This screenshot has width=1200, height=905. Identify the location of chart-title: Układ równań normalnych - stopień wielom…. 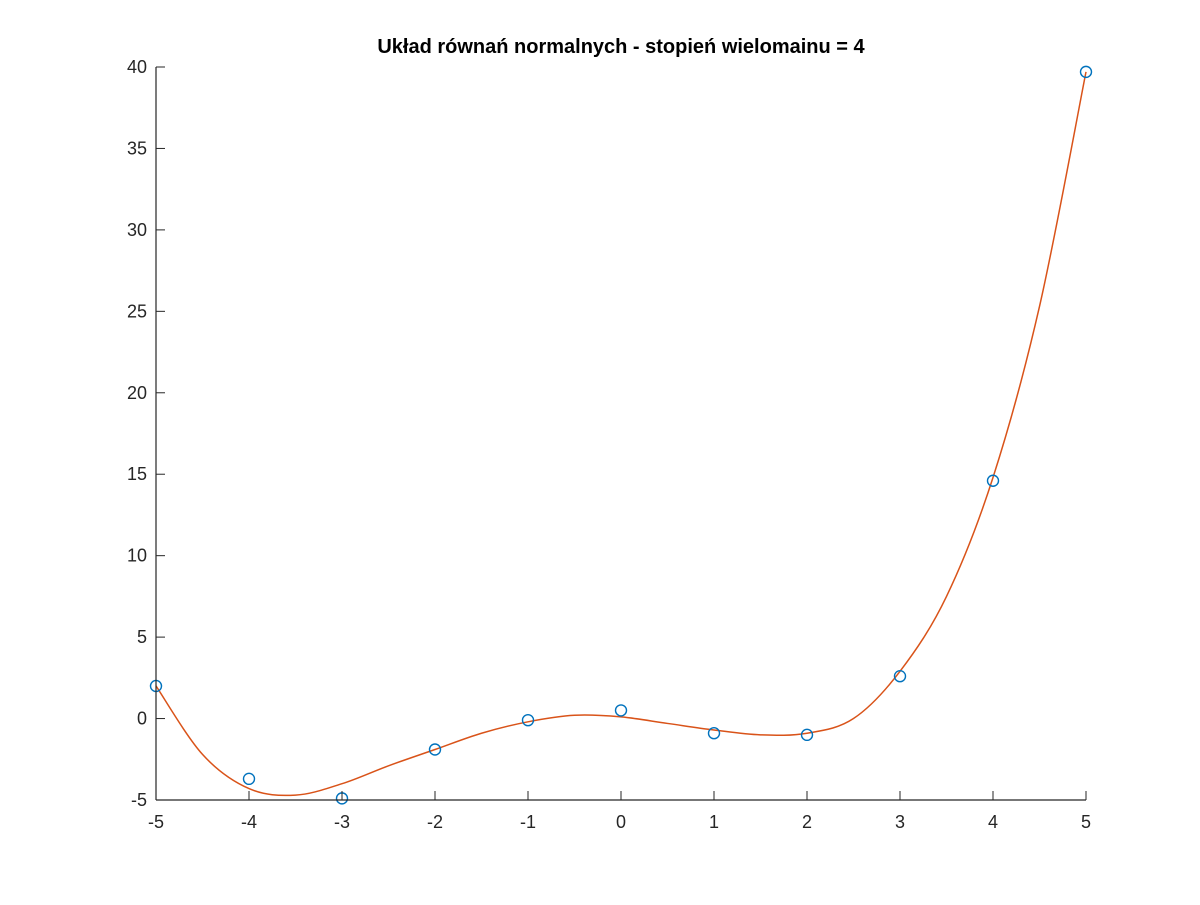
(621, 47).